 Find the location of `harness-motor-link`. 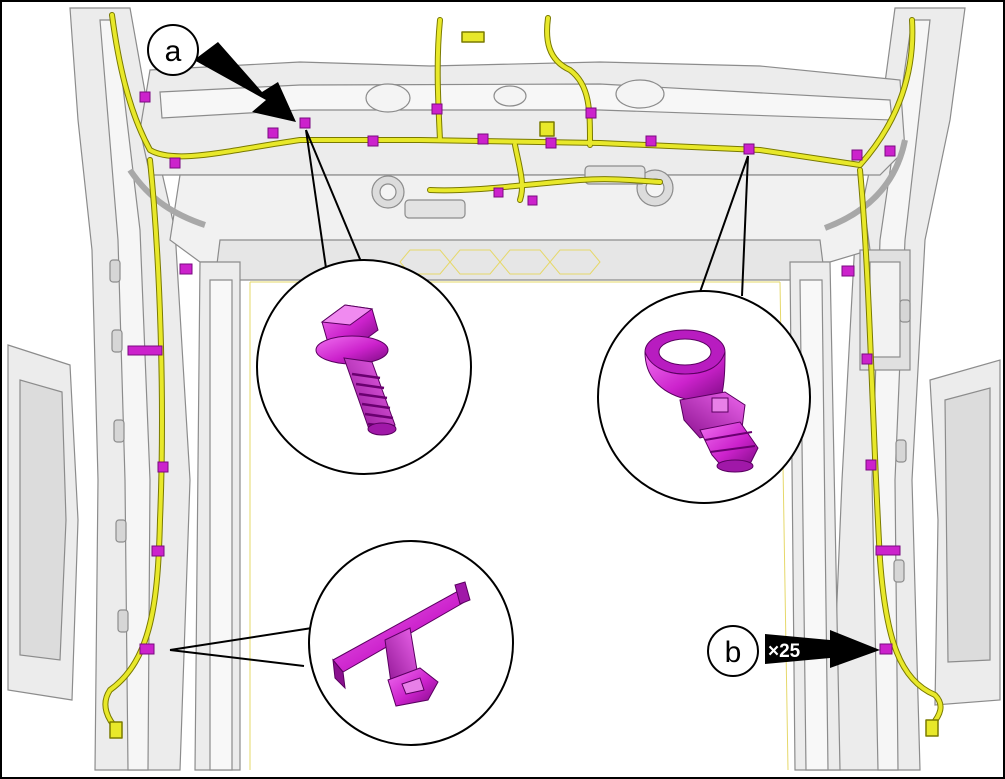

harness-motor-link is located at coordinates (545, 185).